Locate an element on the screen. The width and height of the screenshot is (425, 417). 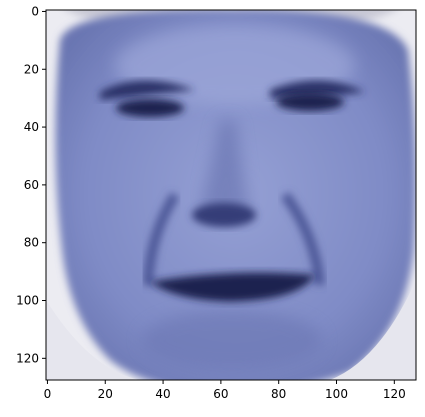
y-tick-label: 100 is located at coordinates (27, 301).